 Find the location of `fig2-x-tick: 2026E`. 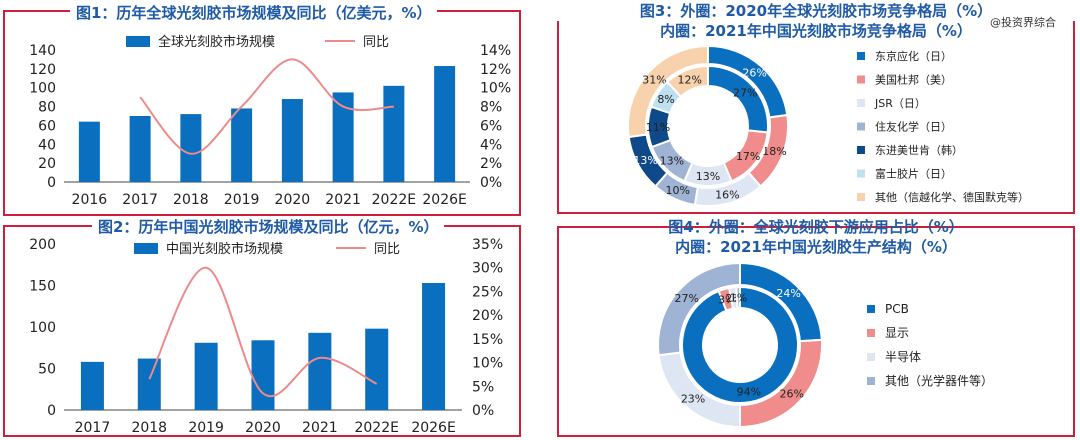

fig2-x-tick: 2026E is located at coordinates (433, 428).